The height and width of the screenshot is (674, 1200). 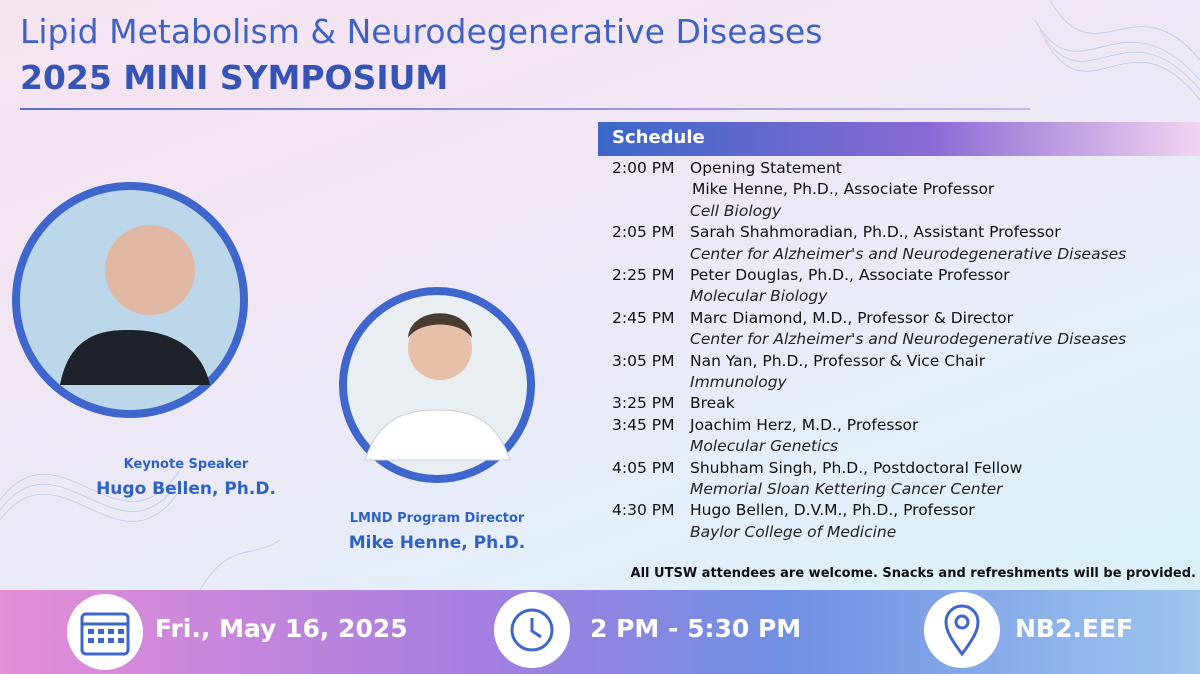 What do you see at coordinates (437, 518) in the screenshot?
I see `speaker-role: LMND Program Director` at bounding box center [437, 518].